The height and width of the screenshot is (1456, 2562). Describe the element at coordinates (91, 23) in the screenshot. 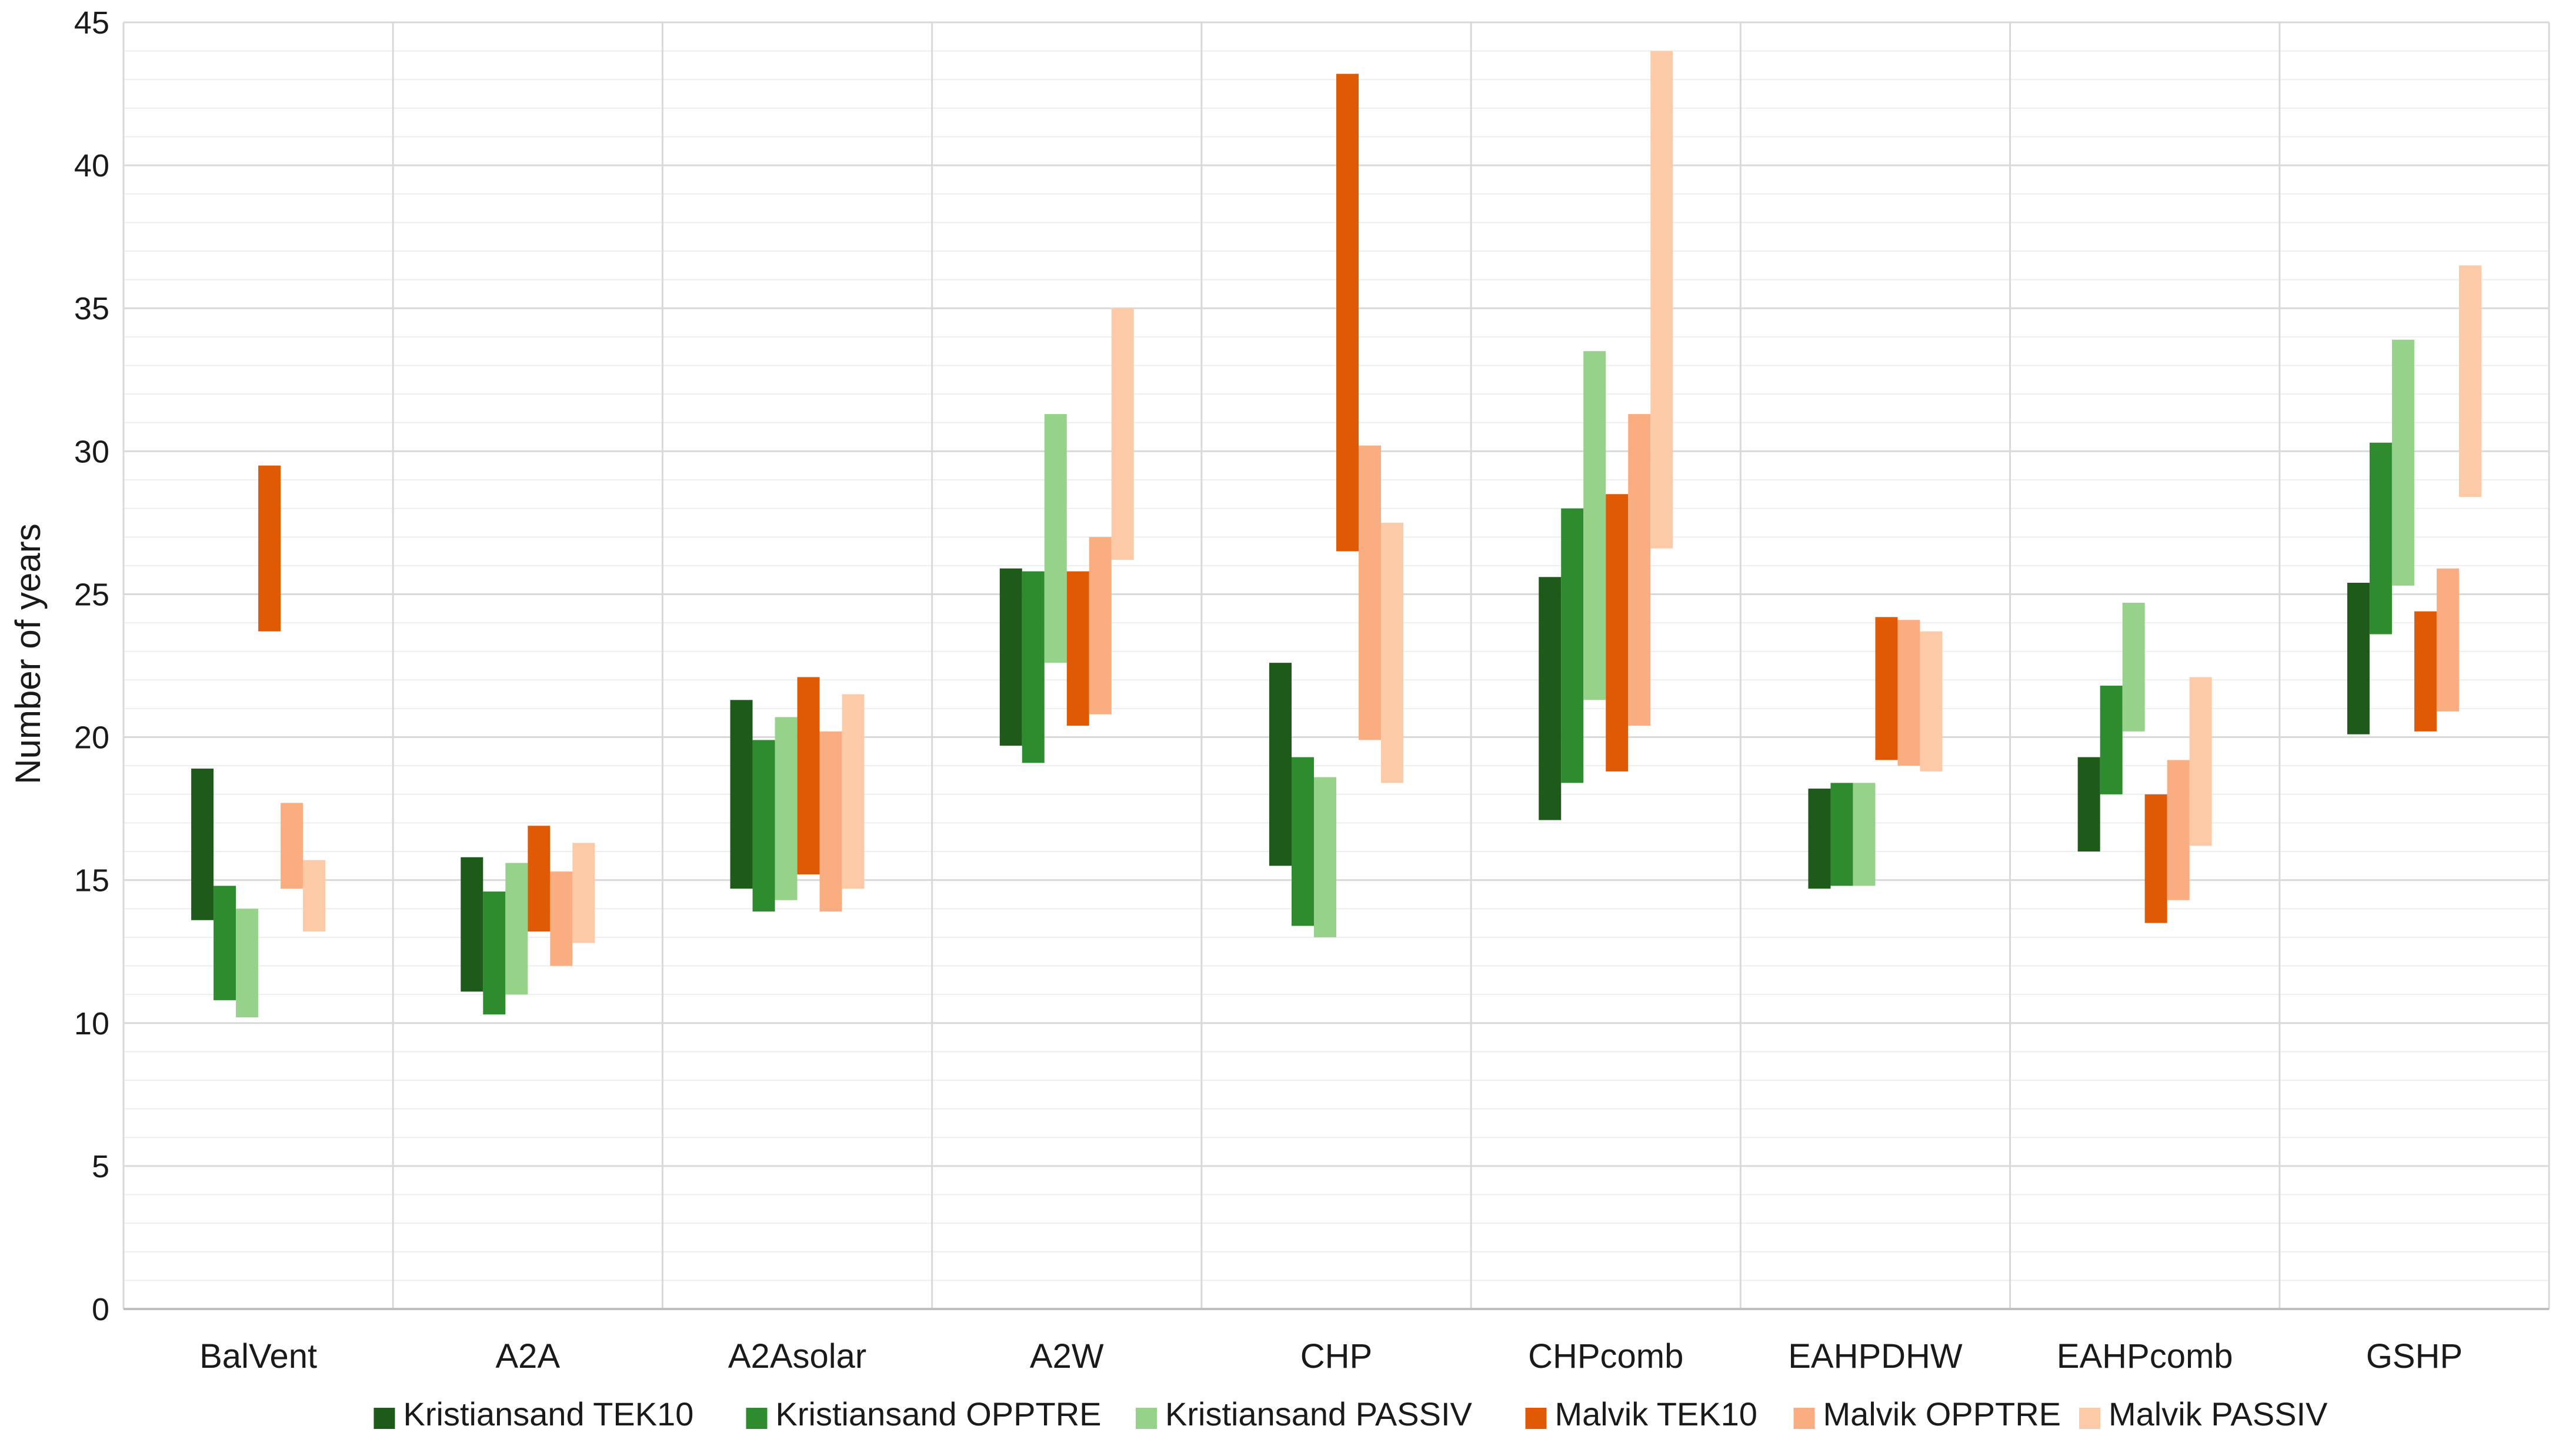

I see `y-tick-label: 45` at that location.